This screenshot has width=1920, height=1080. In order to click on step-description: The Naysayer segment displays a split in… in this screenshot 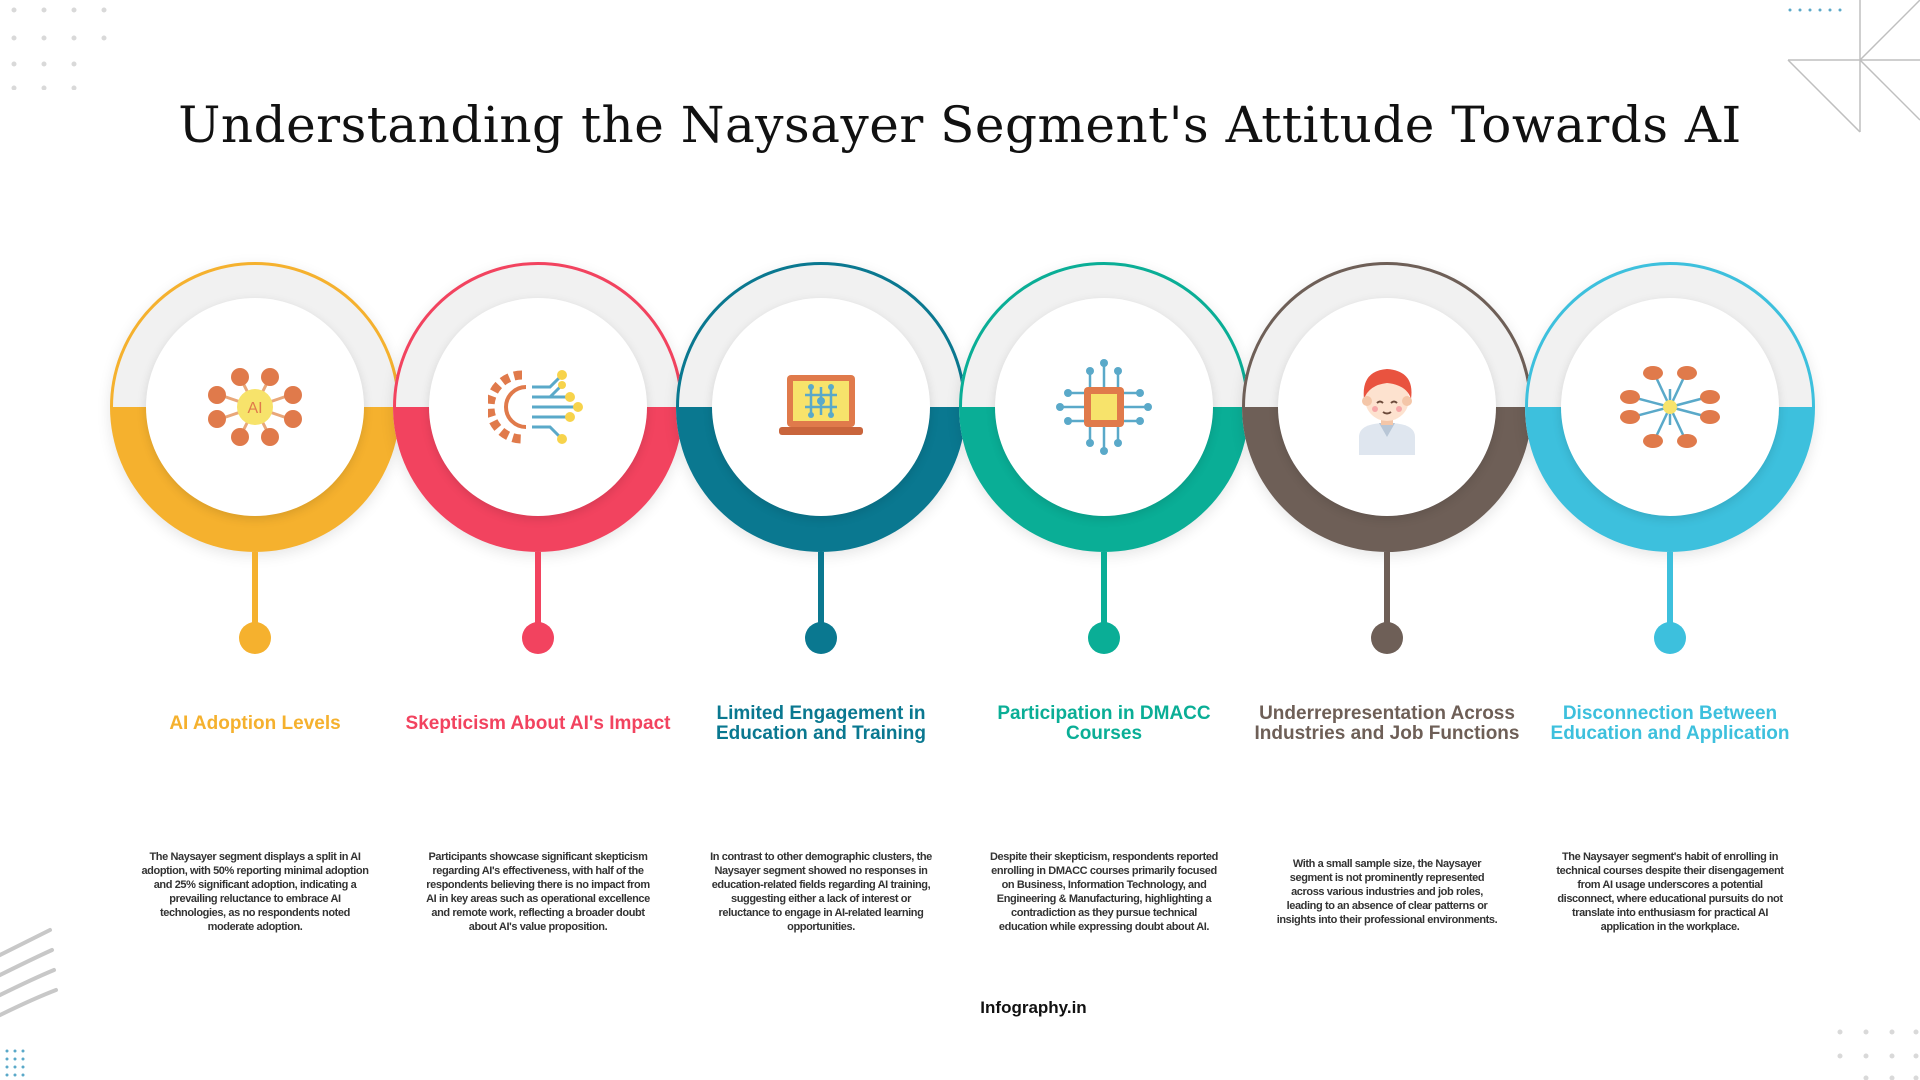, I will do `click(255, 892)`.